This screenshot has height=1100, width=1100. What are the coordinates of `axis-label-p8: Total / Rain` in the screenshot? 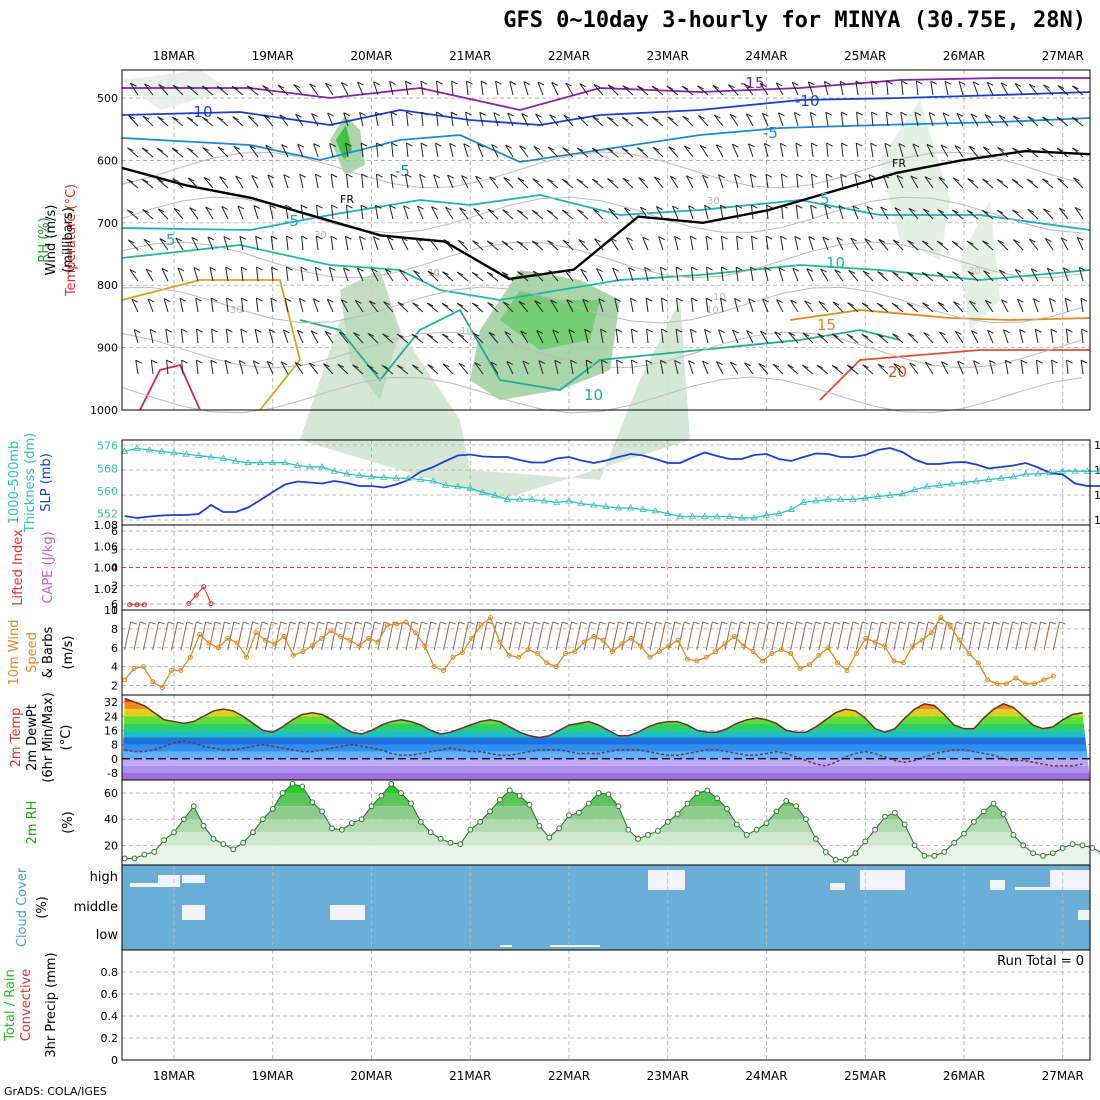 It's located at (10, 1005).